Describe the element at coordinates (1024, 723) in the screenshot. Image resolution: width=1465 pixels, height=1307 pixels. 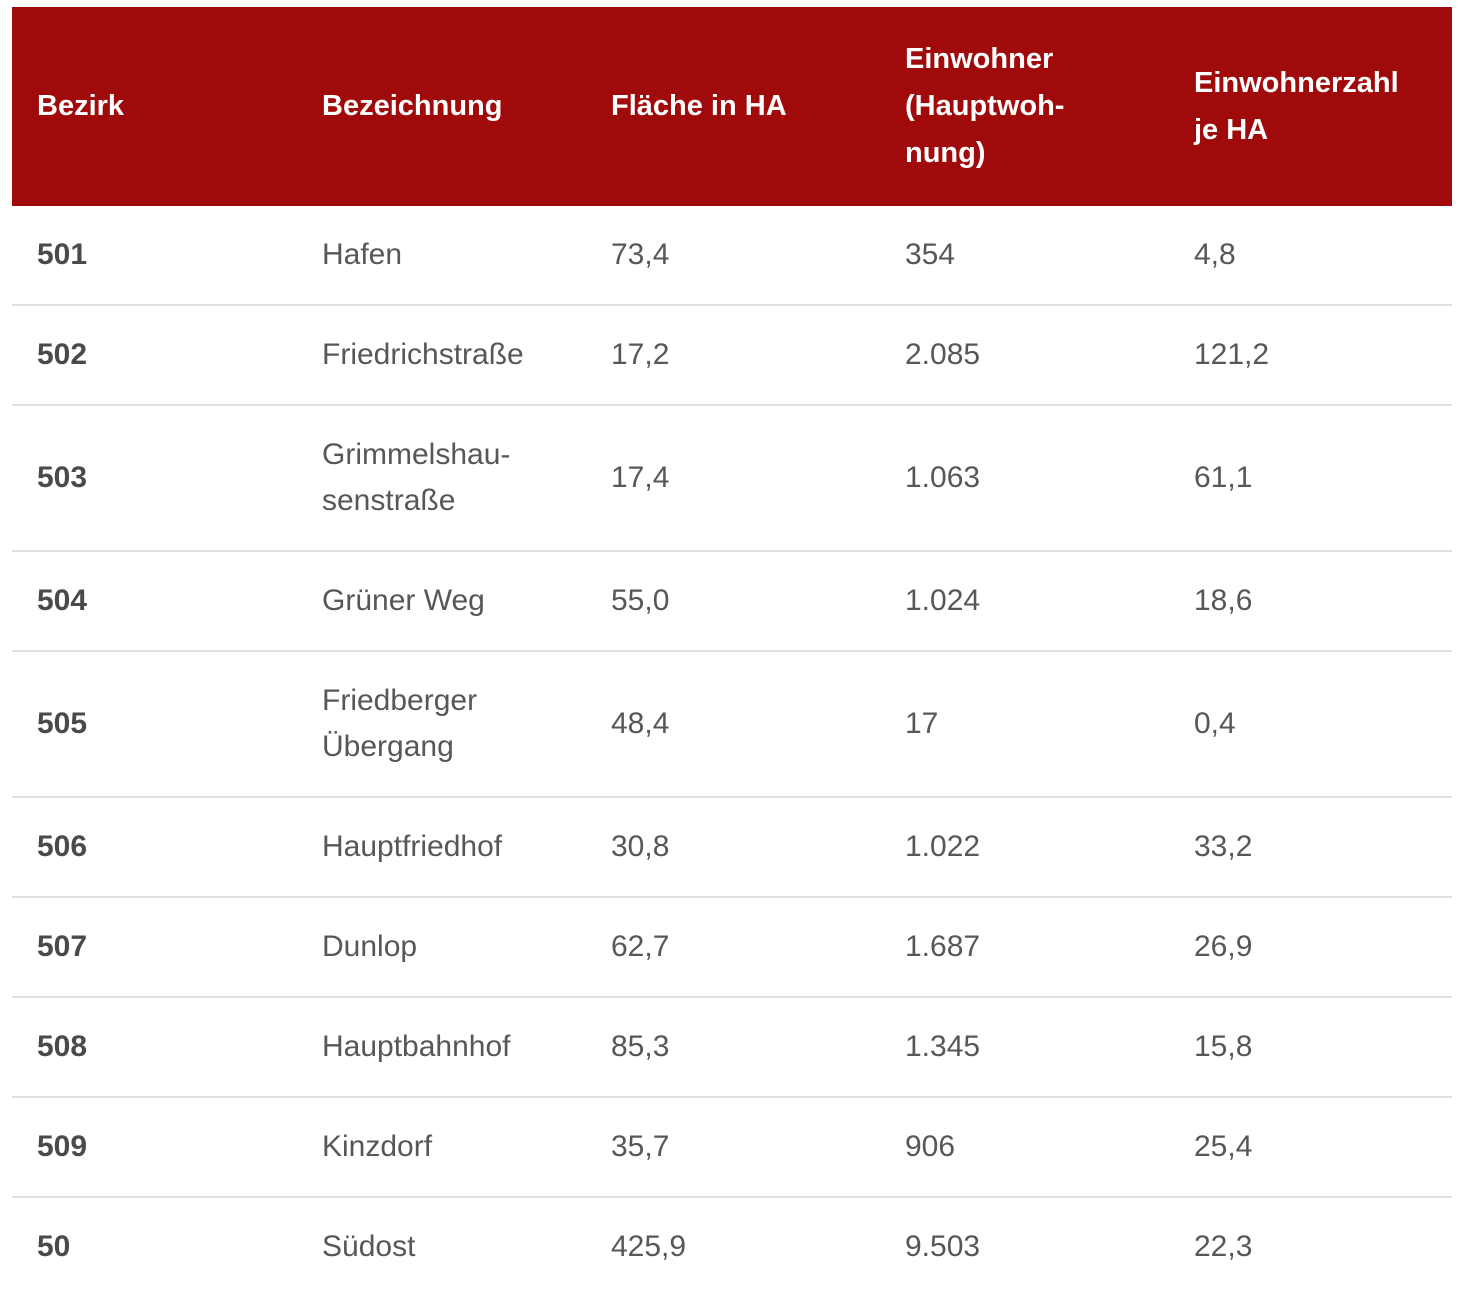
I see `cell-einwohner: 17` at that location.